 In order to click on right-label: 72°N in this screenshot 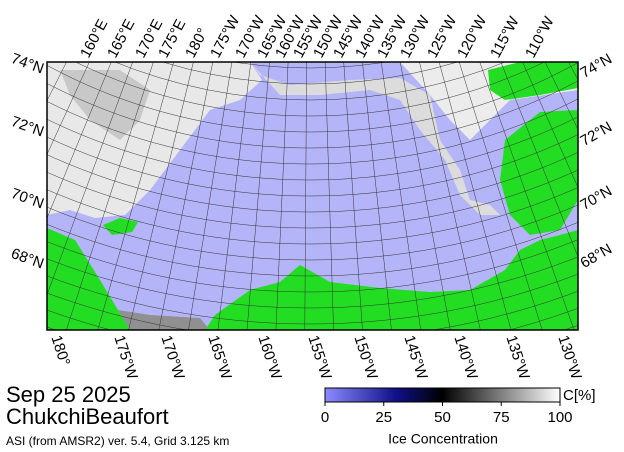, I will do `click(596, 133)`.